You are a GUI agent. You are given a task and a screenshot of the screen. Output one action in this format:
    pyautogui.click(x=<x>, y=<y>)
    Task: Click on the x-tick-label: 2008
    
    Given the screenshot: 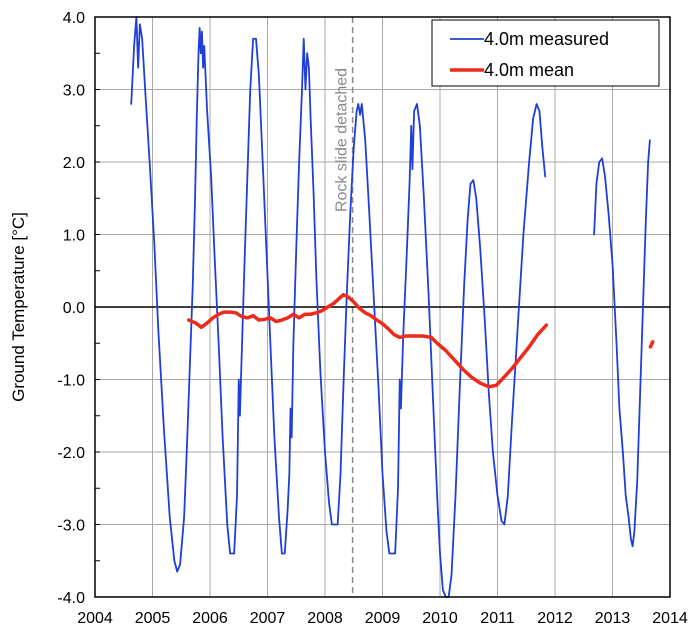 What is the action you would take?
    pyautogui.click(x=325, y=618)
    